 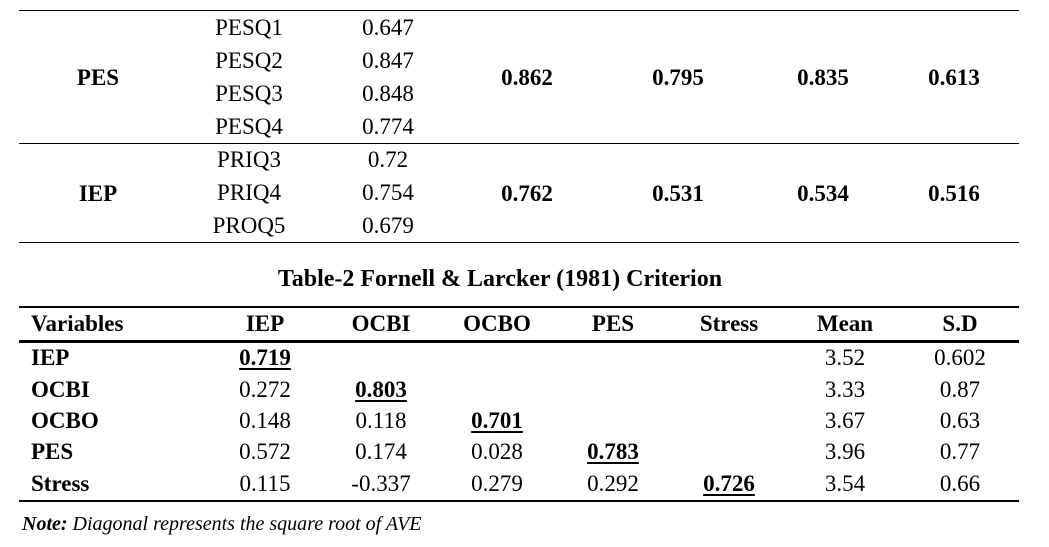 I want to click on correlation-value: 0.118, so click(x=381, y=420).